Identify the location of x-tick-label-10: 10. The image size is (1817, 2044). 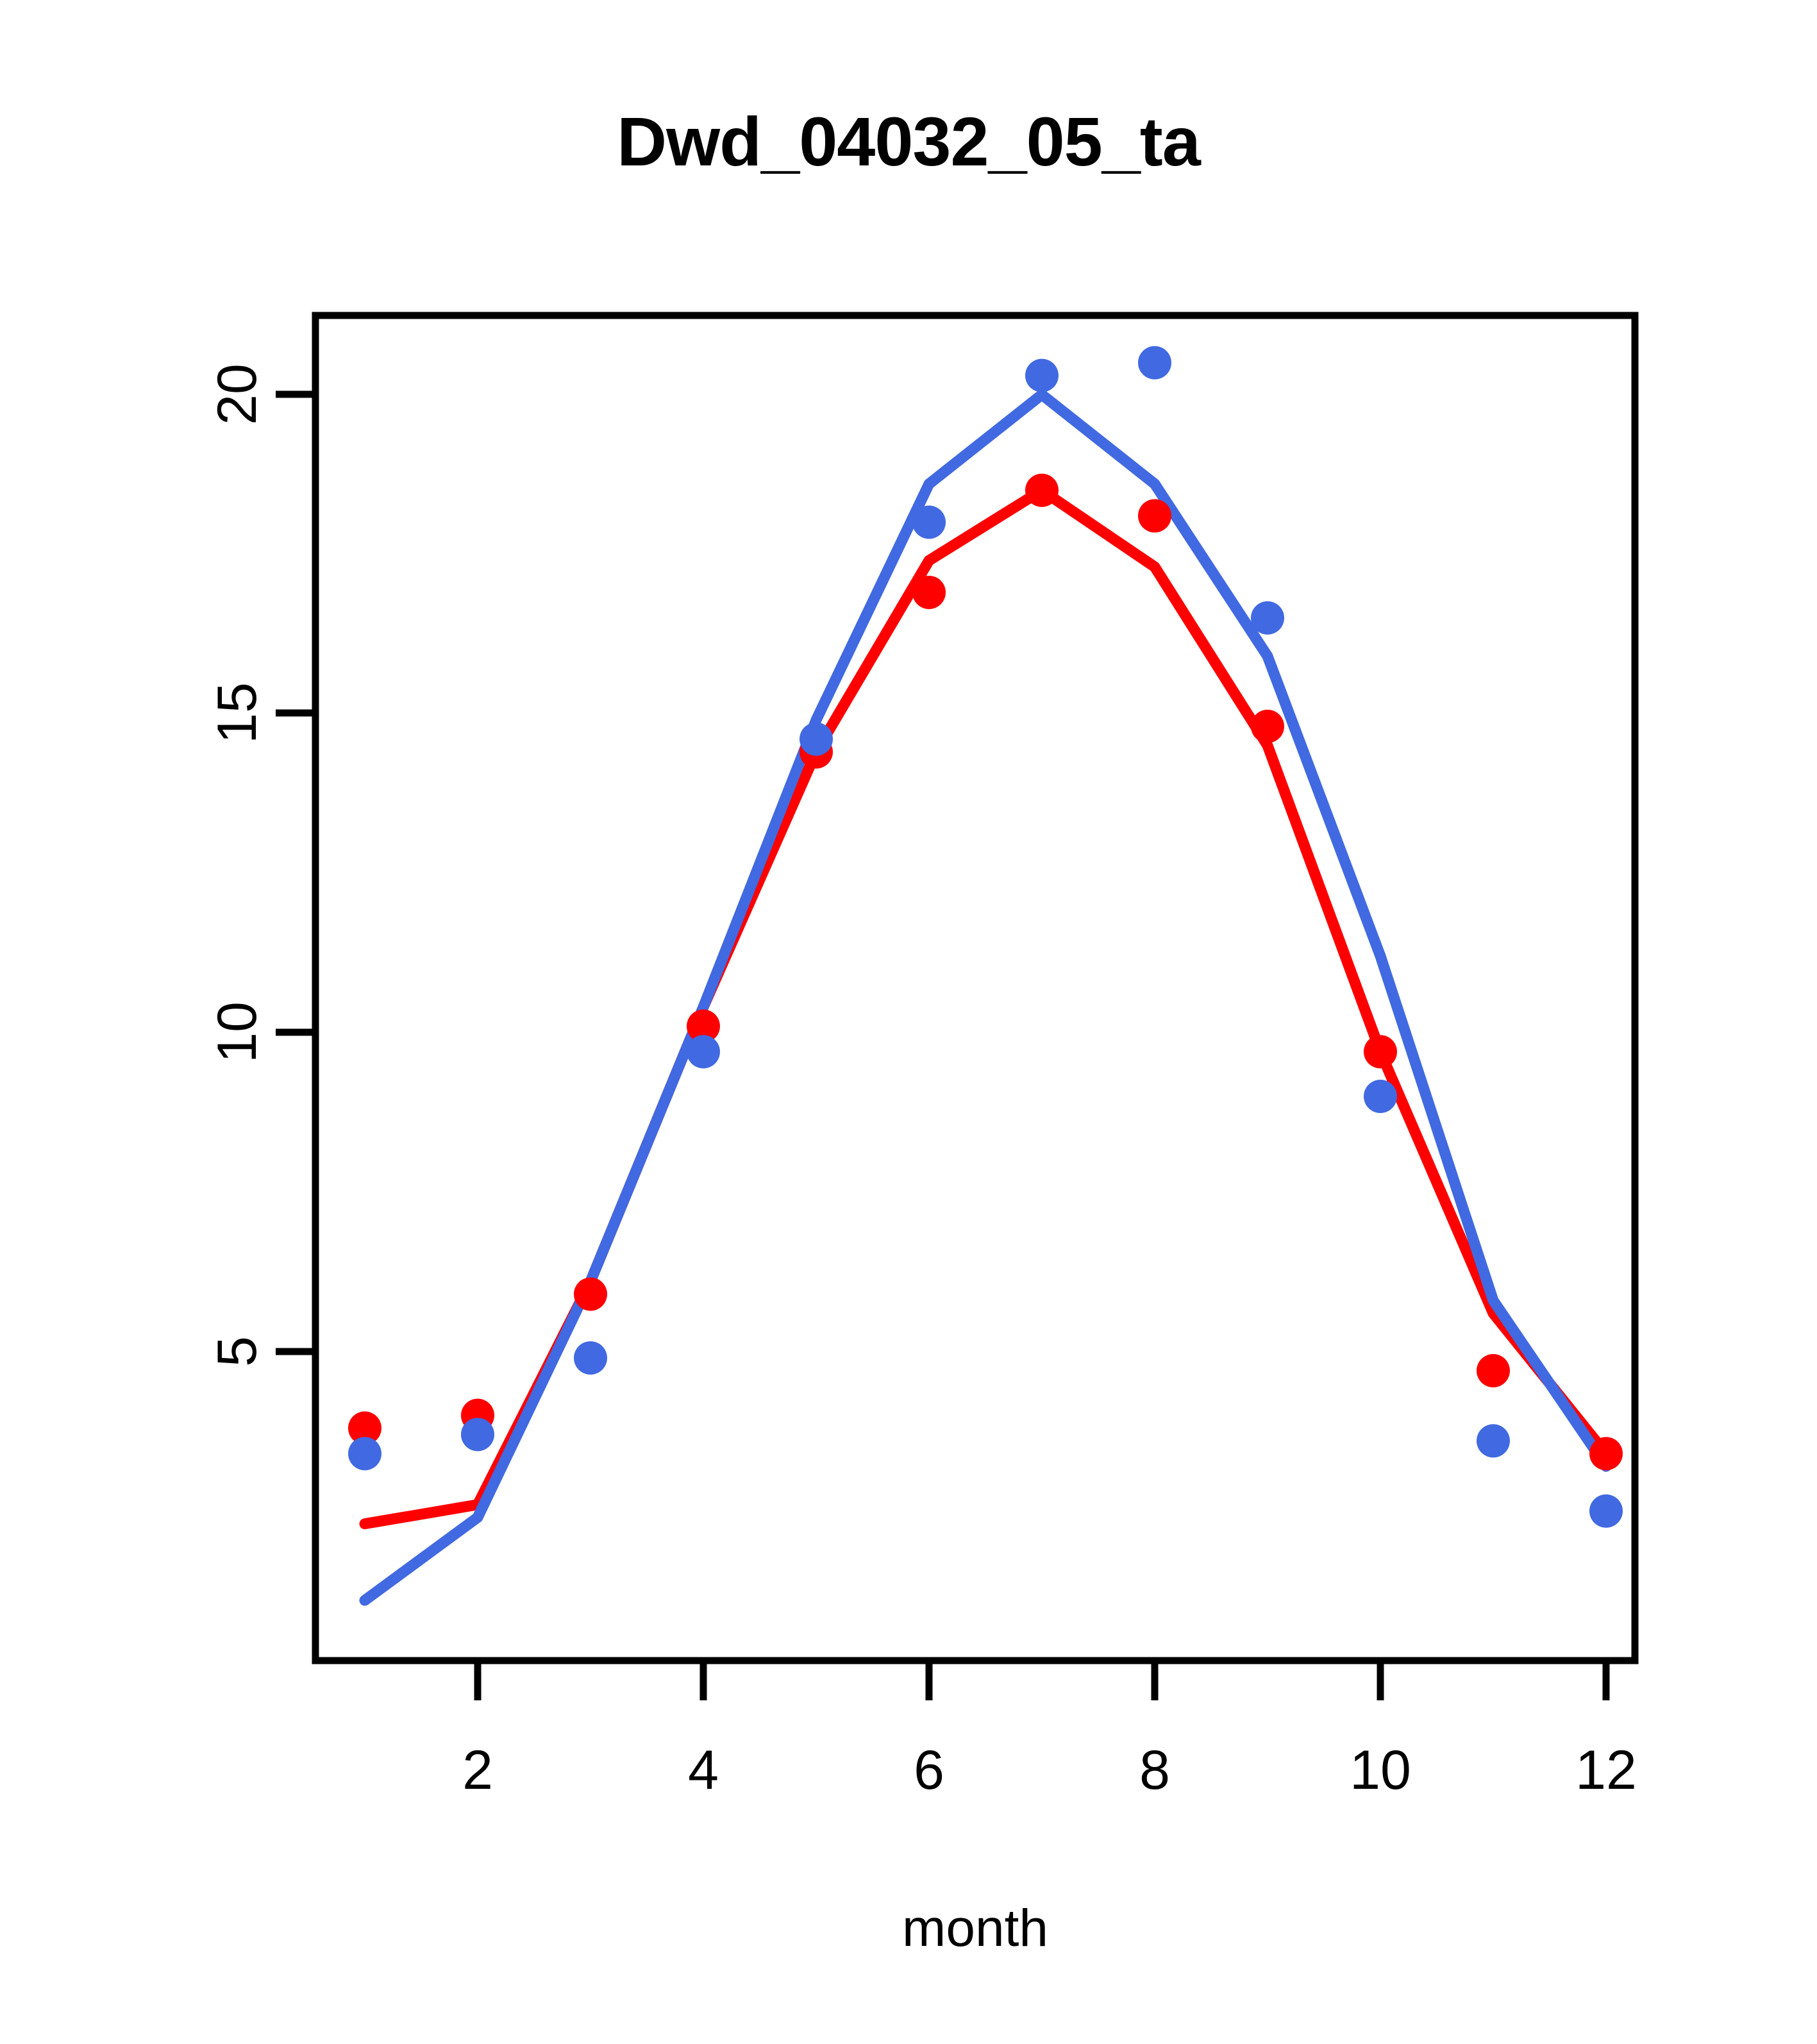
(1381, 1770).